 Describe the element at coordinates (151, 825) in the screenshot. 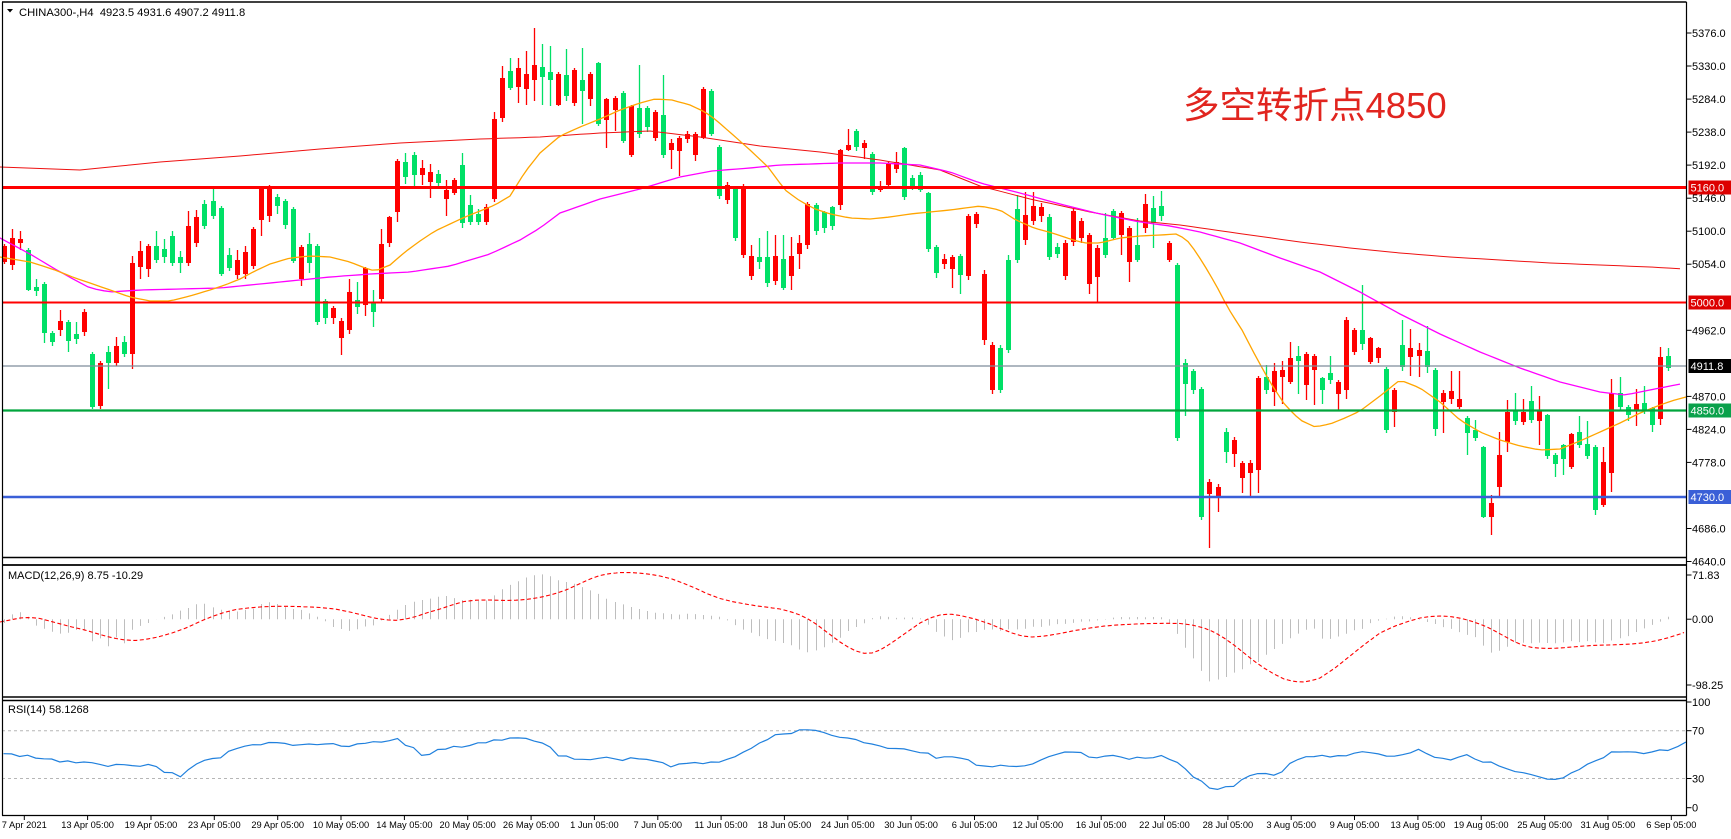

I see `svg-text: 19 Apr 05:00` at that location.